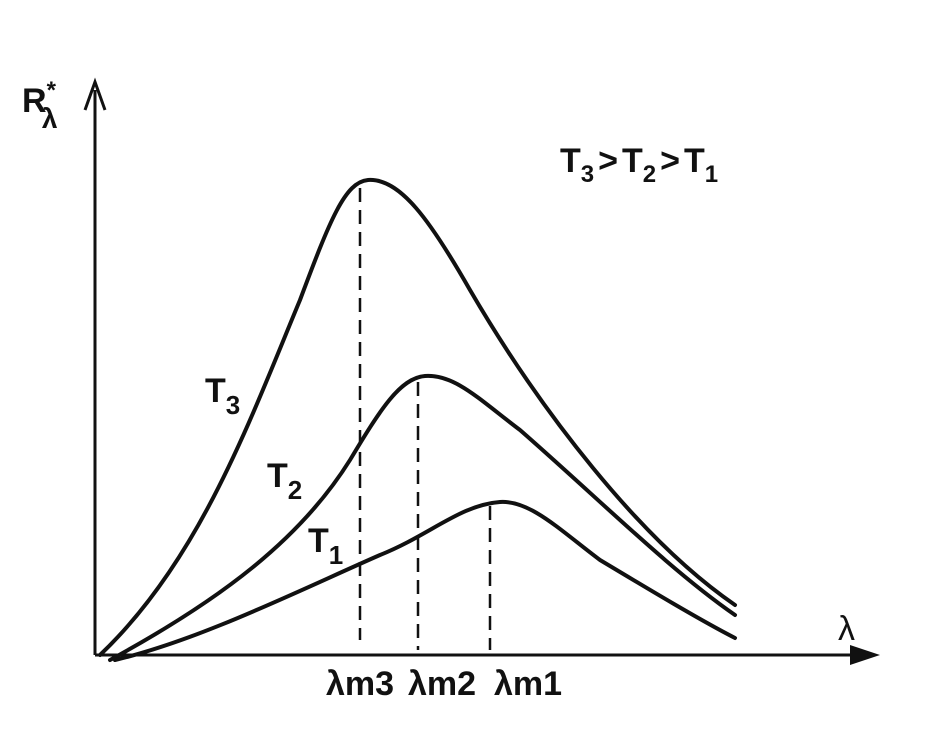 The width and height of the screenshot is (937, 745). What do you see at coordinates (284, 481) in the screenshot?
I see `curve-label: T2` at bounding box center [284, 481].